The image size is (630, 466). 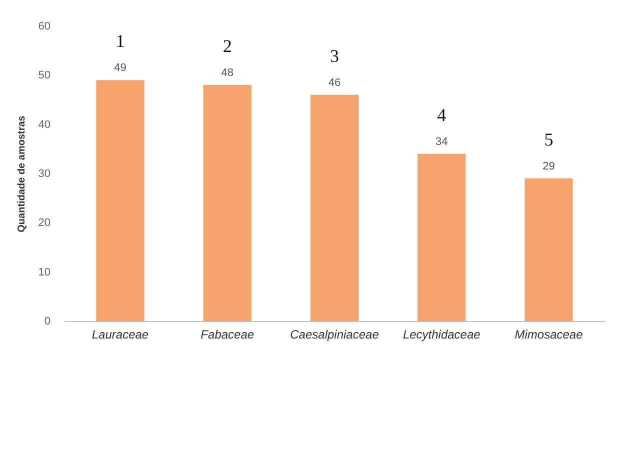 What do you see at coordinates (441, 114) in the screenshot?
I see `annotation: 4` at bounding box center [441, 114].